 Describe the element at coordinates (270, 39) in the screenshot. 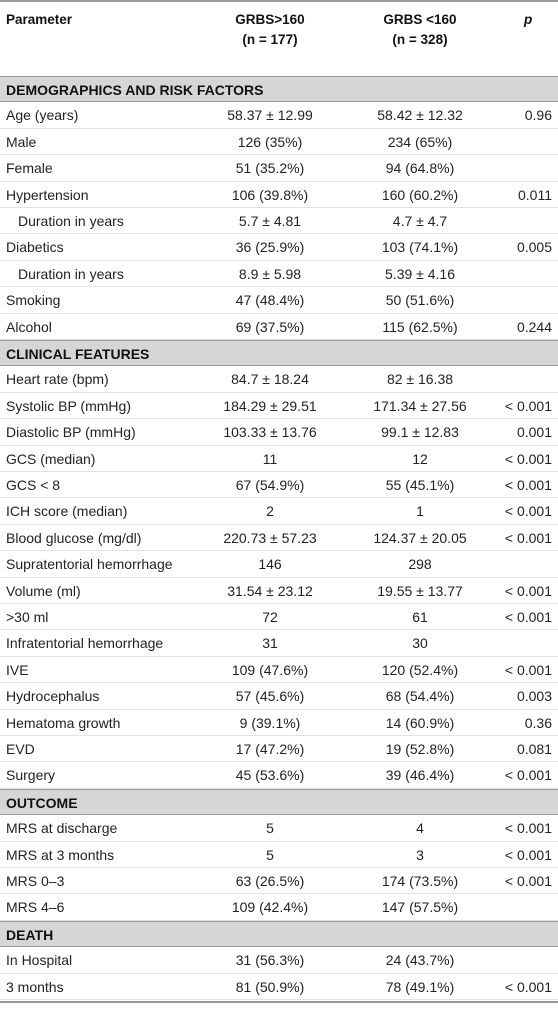

I see `column-subheader: (n = 177)` at that location.